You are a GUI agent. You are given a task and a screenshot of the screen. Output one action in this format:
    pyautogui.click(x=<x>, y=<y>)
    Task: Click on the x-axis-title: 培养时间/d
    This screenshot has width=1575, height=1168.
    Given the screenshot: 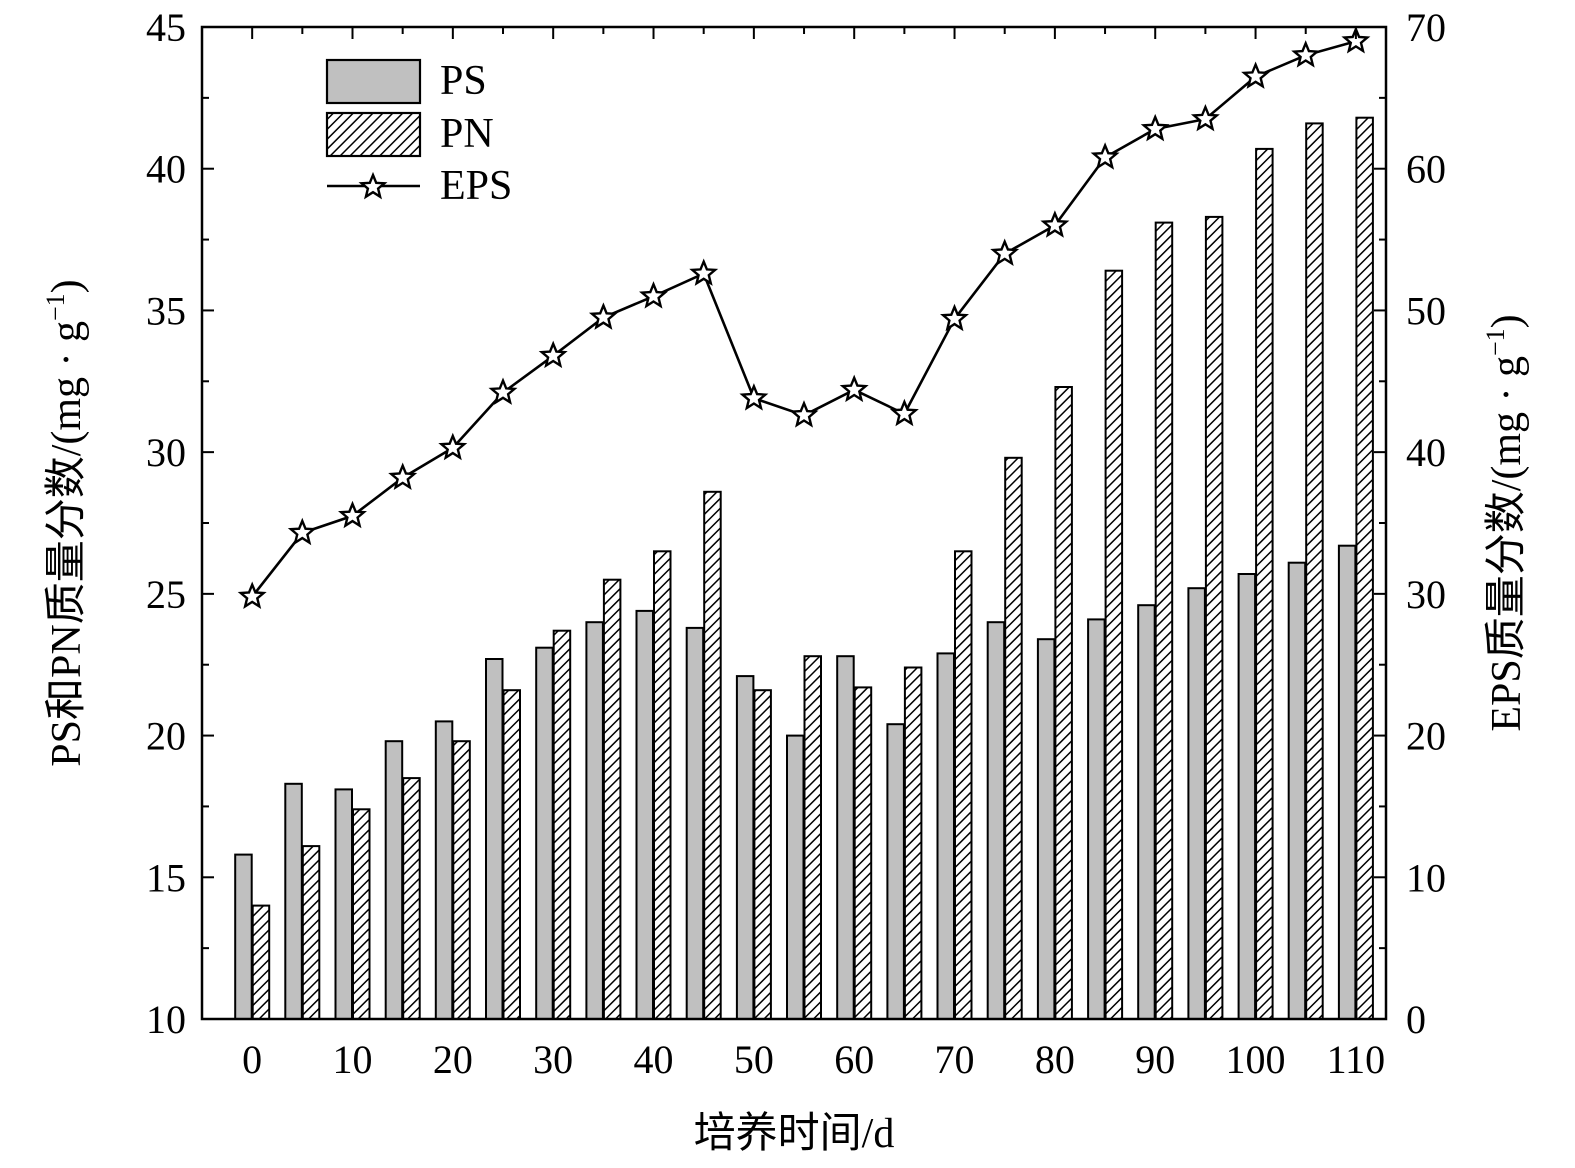 What is the action you would take?
    pyautogui.click(x=794, y=1133)
    